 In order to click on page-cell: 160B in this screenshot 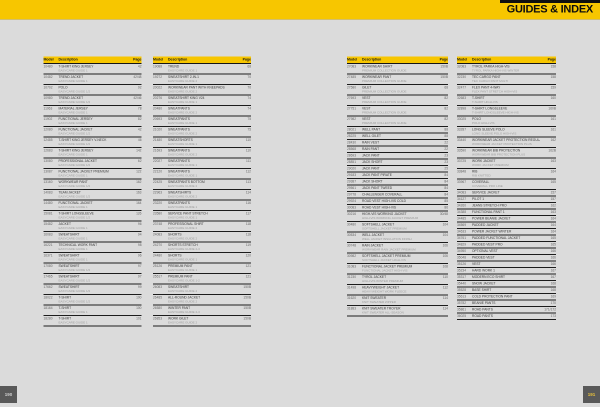, I will do `click(552, 108)`.